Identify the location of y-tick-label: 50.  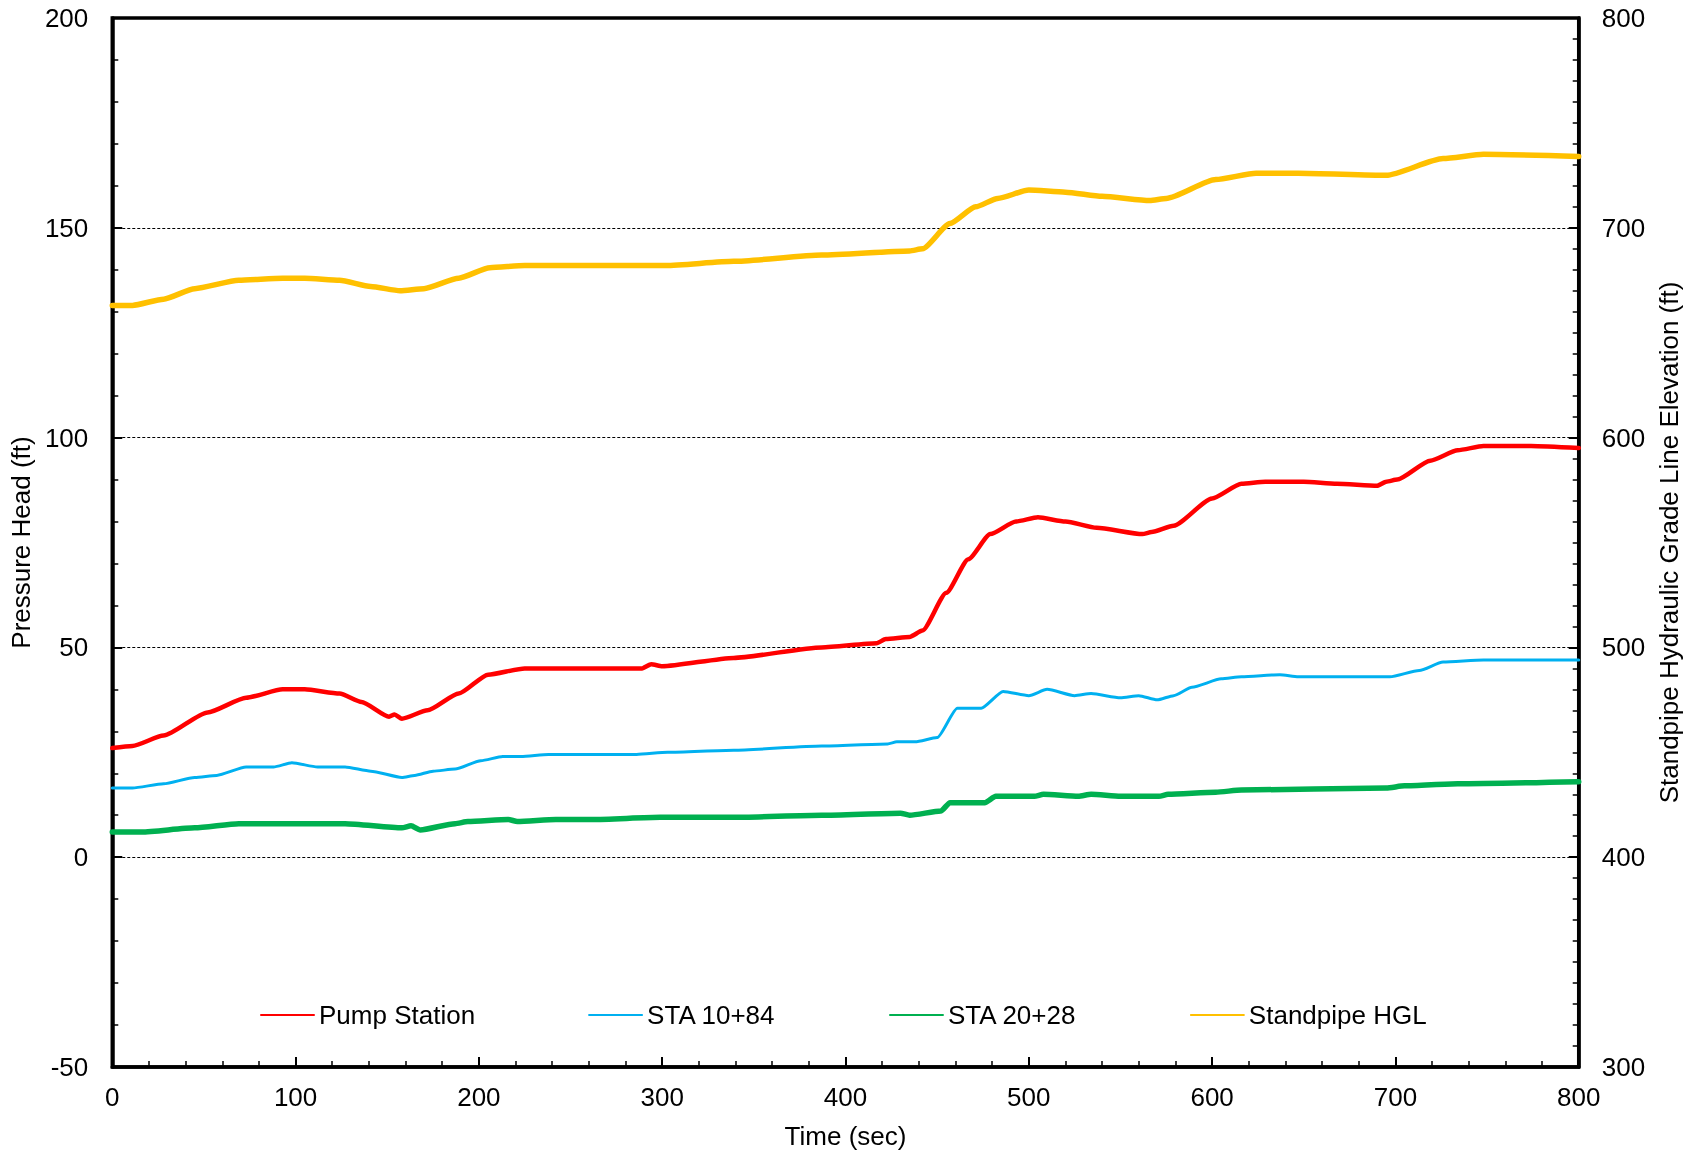
(74, 647).